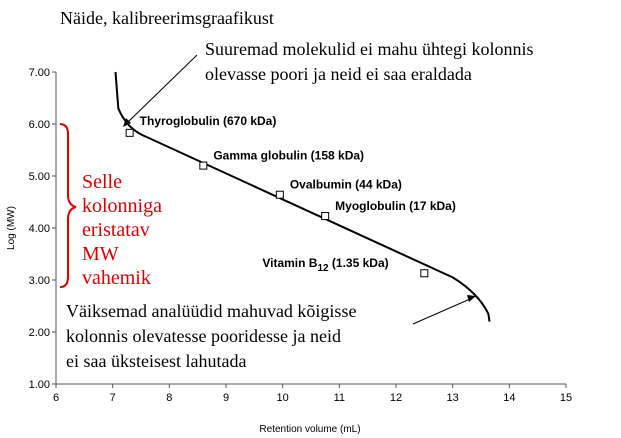 This screenshot has height=438, width=621. What do you see at coordinates (39, 73) in the screenshot?
I see `y-tick-label: 7.00` at bounding box center [39, 73].